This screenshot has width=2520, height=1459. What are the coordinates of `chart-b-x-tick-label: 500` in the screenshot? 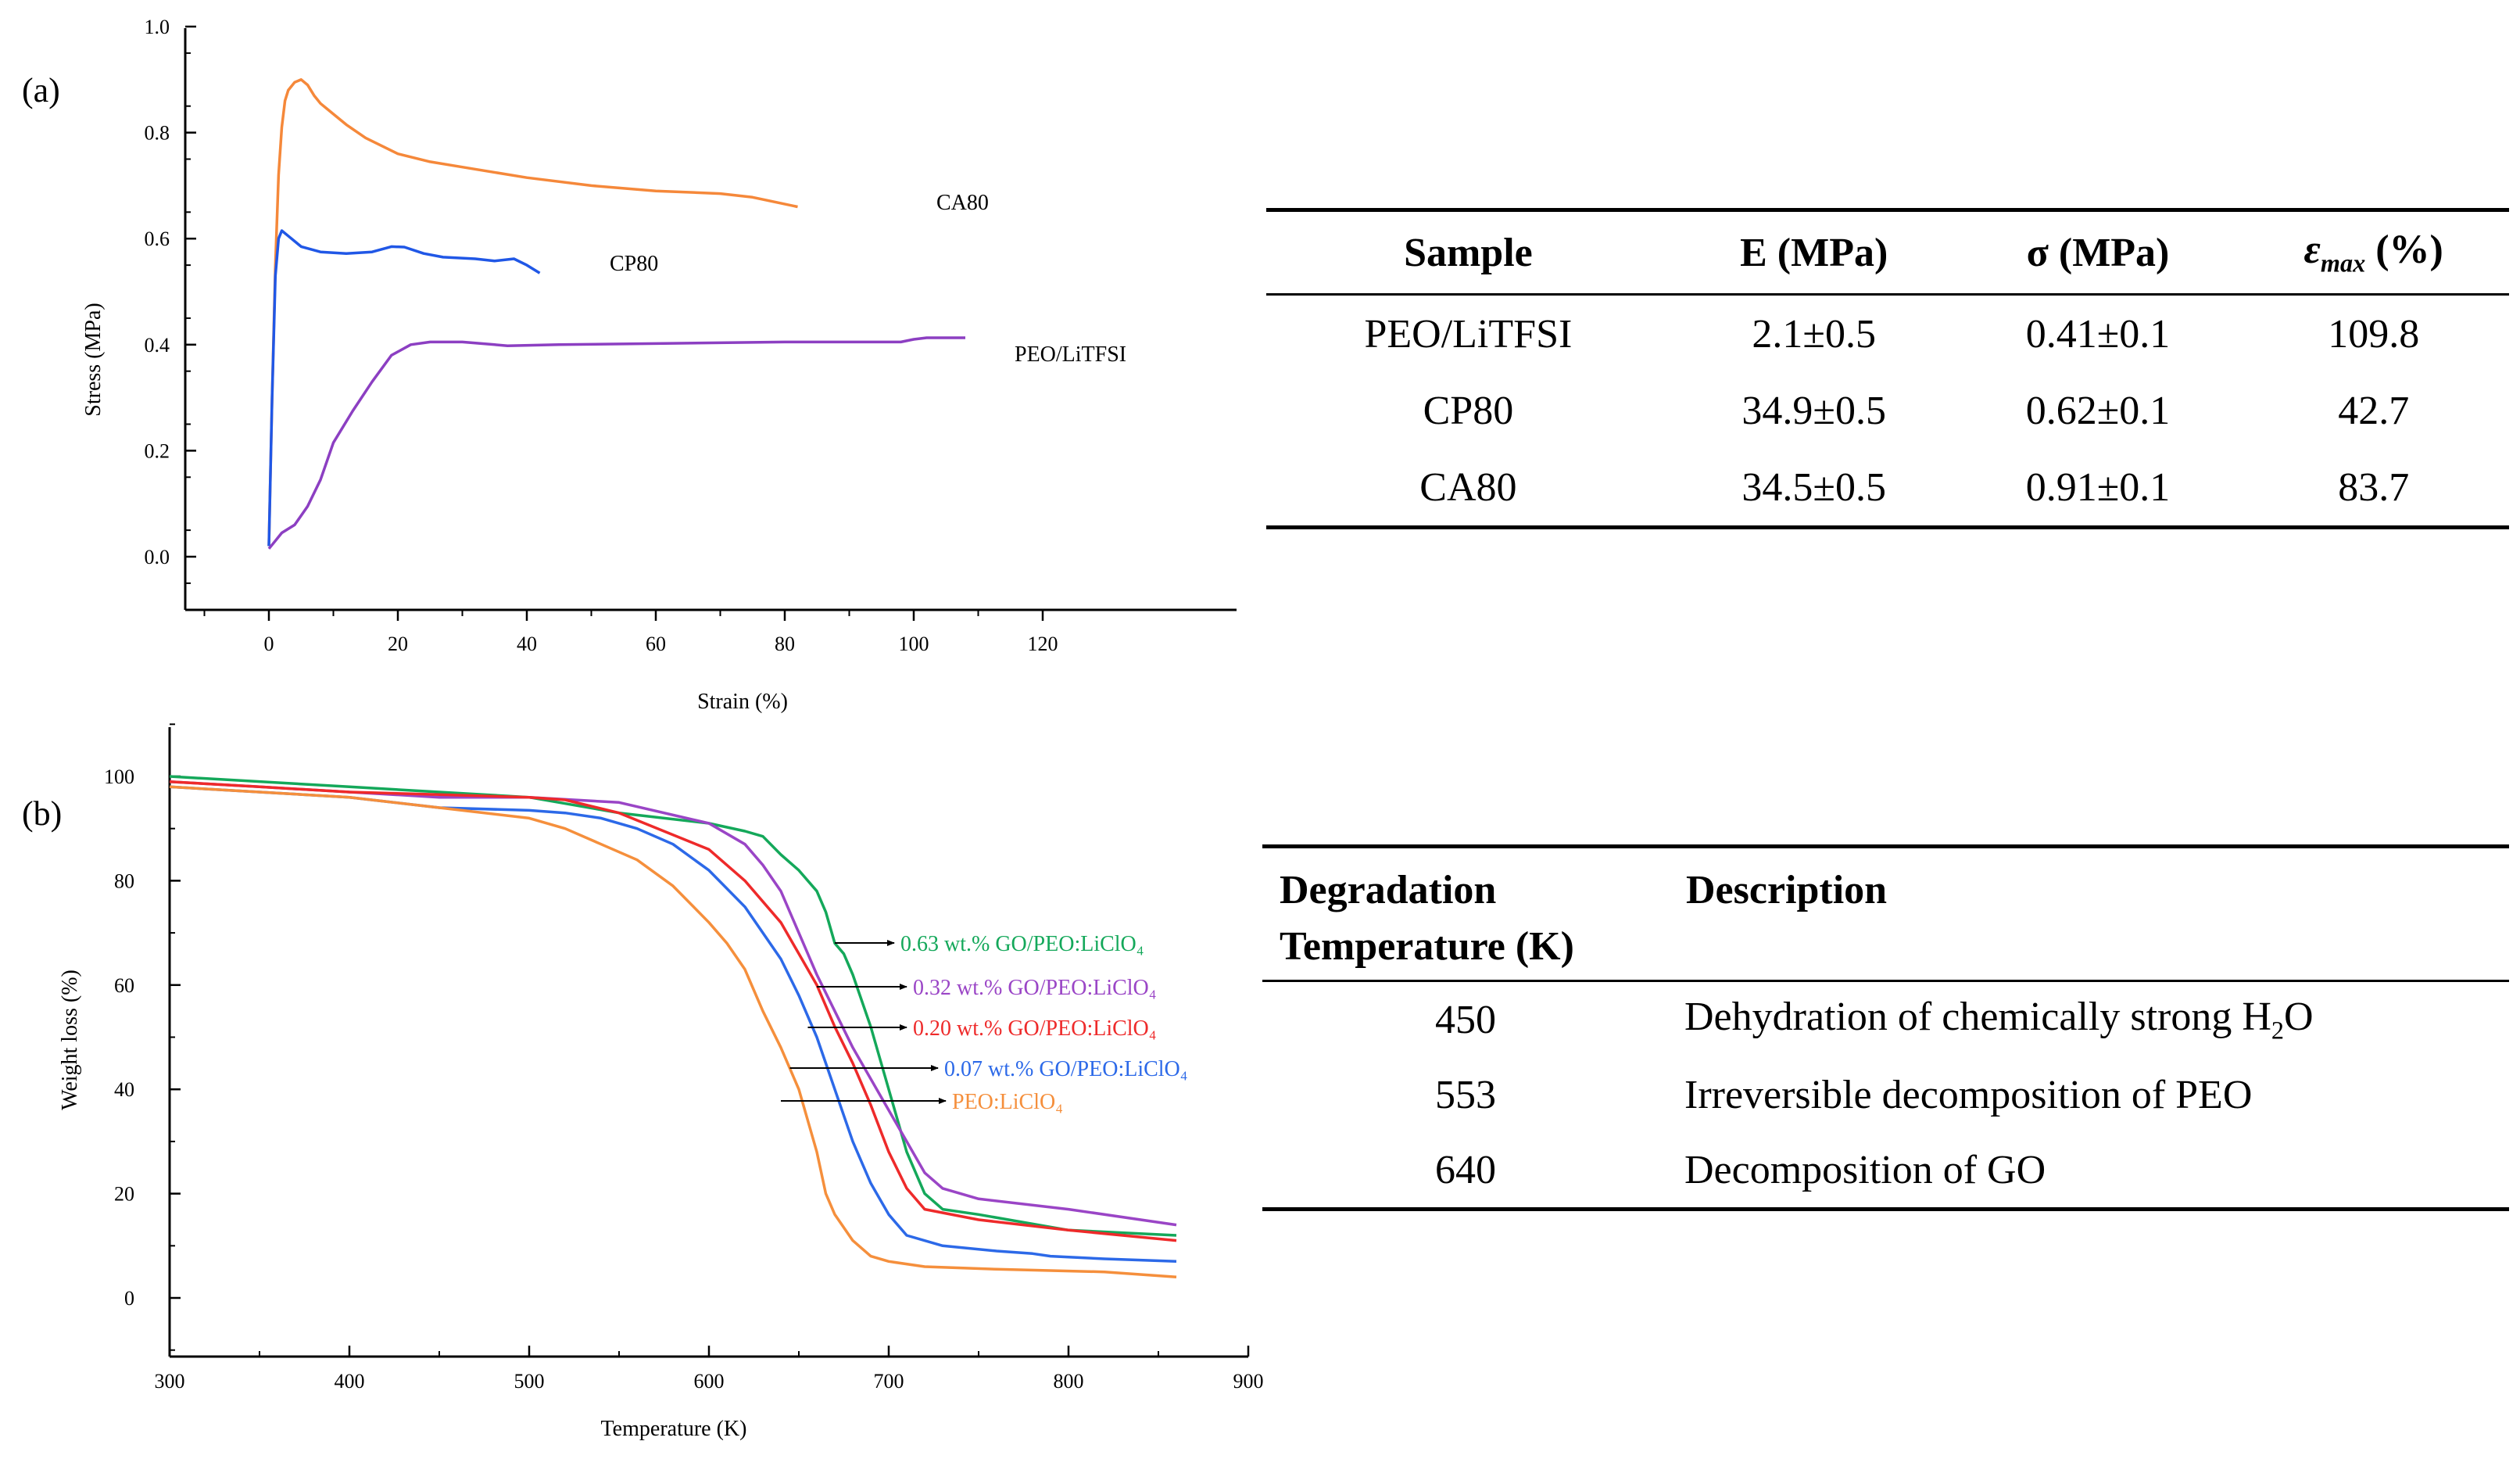 It's located at (529, 1381).